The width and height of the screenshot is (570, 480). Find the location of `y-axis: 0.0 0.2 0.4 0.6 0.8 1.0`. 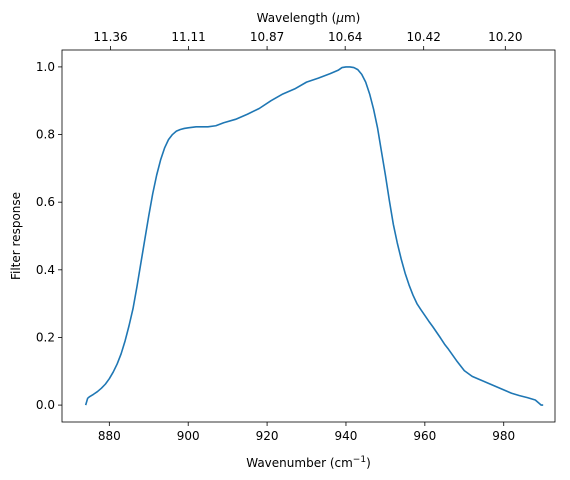

y-axis: 0.0 0.2 0.4 0.6 0.8 1.0 is located at coordinates (49, 236).